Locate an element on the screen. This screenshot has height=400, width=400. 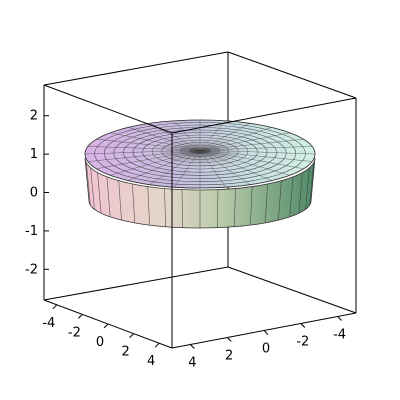
box-edge-top-back-left is located at coordinates (136, 68).